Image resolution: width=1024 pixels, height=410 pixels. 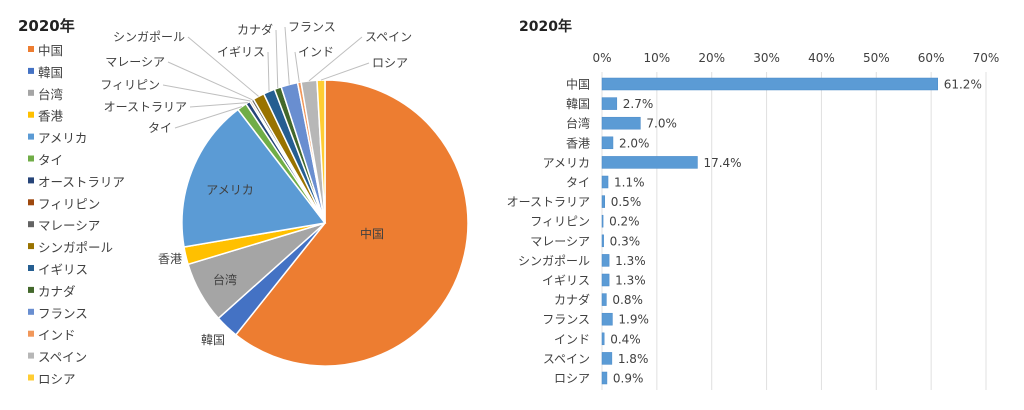 What do you see at coordinates (625, 339) in the screenshot?
I see `bar-data-label: 0.4%` at bounding box center [625, 339].